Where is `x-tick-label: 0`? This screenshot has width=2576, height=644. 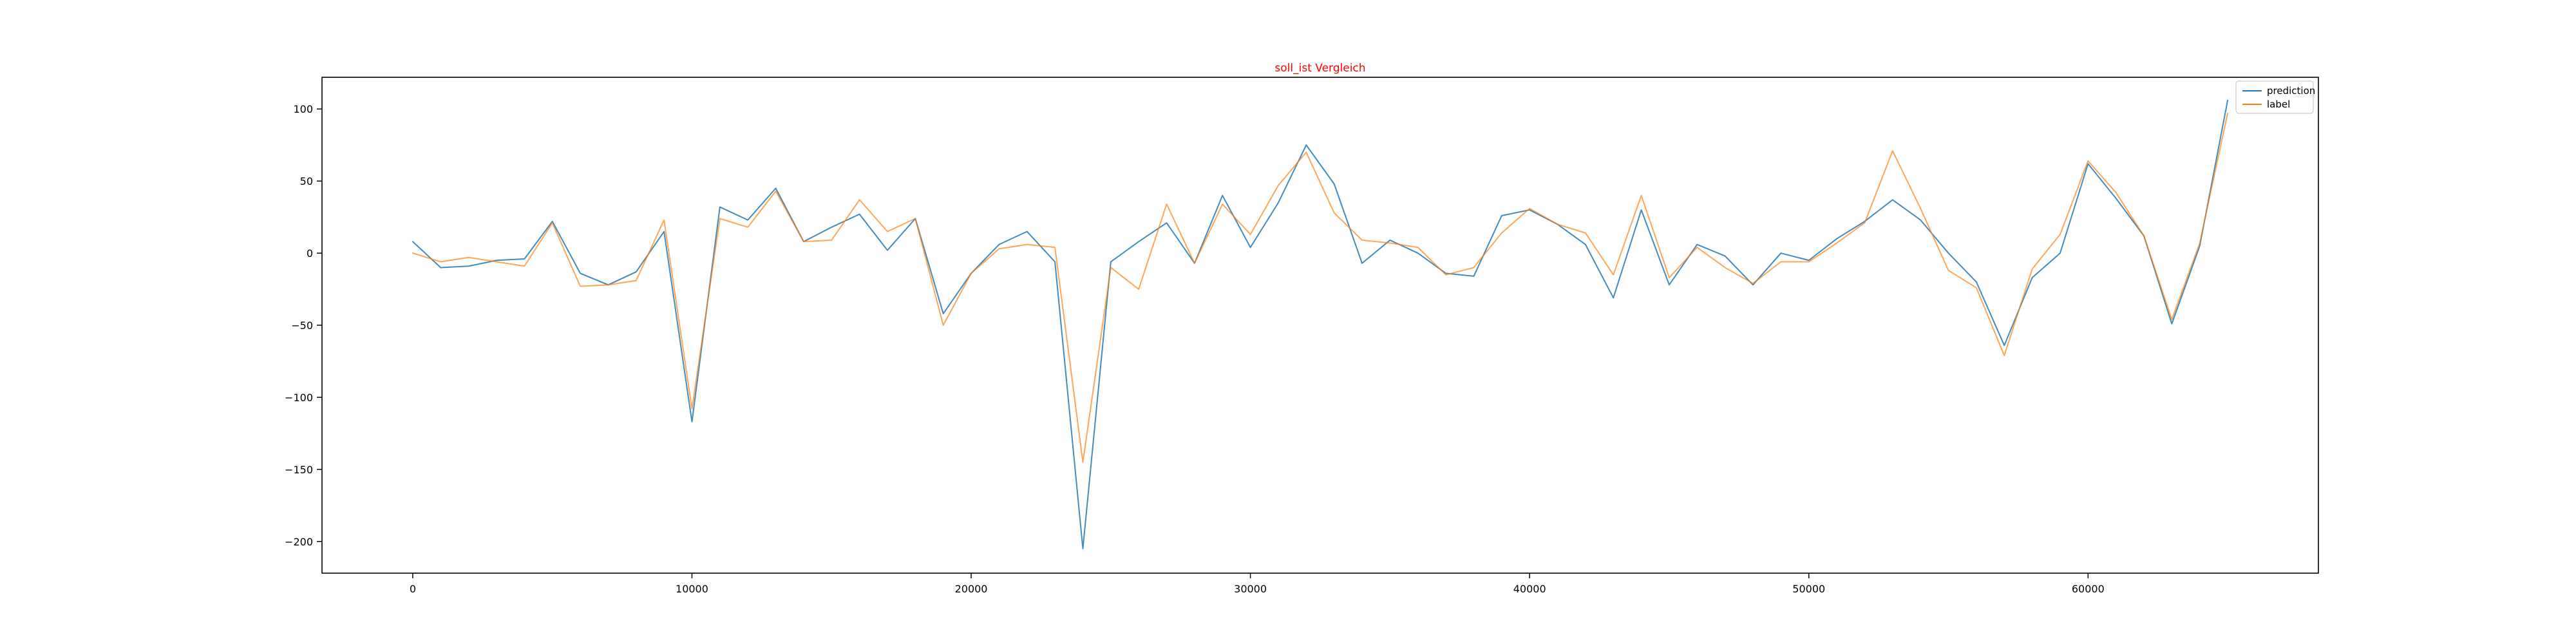 x-tick-label: 0 is located at coordinates (413, 589).